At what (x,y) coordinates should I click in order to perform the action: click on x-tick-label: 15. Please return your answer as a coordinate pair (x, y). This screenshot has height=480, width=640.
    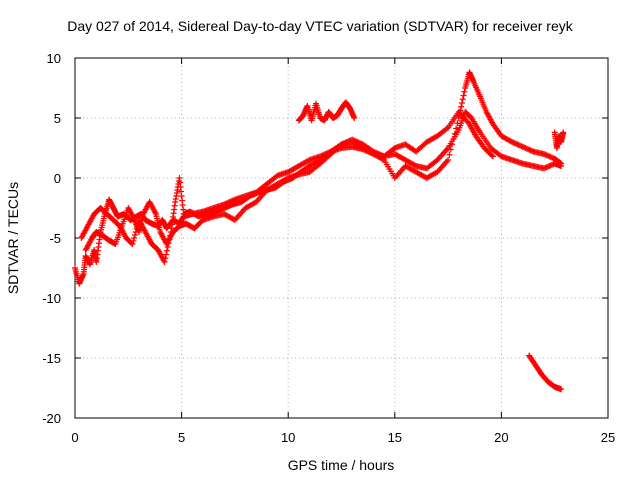
    Looking at the image, I should click on (395, 437).